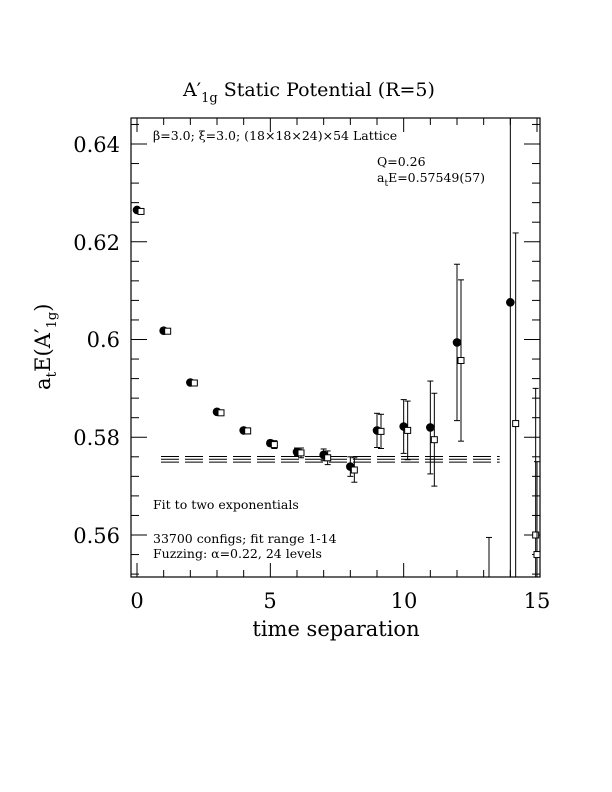 The width and height of the screenshot is (612, 792). What do you see at coordinates (209, 98) in the screenshot?
I see `title-sub: 1g` at bounding box center [209, 98].